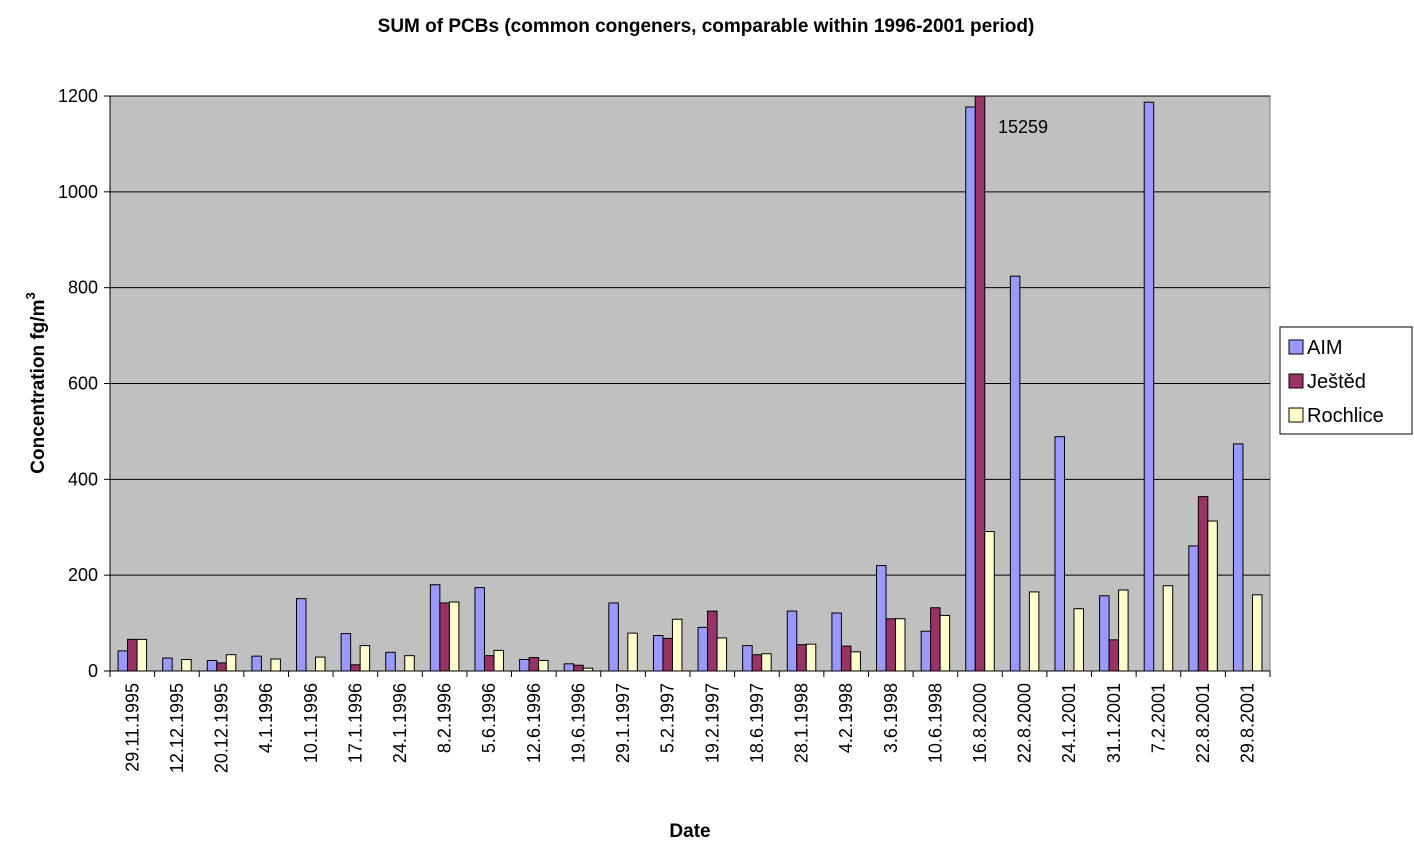 This screenshot has width=1414, height=848. What do you see at coordinates (1346, 380) in the screenshot?
I see `legend: AIM Ještěd Rochlice` at bounding box center [1346, 380].